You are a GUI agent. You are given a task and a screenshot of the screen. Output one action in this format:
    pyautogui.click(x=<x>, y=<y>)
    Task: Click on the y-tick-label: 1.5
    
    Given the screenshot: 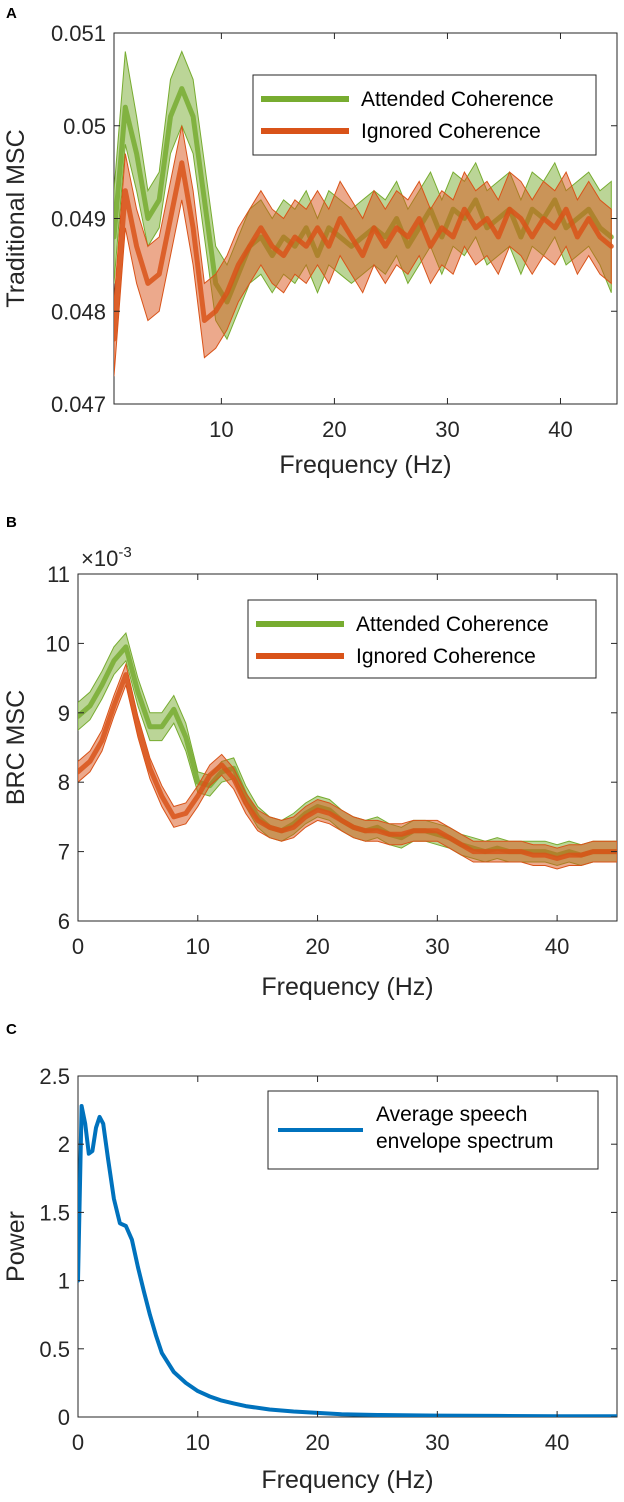 What is the action you would take?
    pyautogui.click(x=54, y=1212)
    